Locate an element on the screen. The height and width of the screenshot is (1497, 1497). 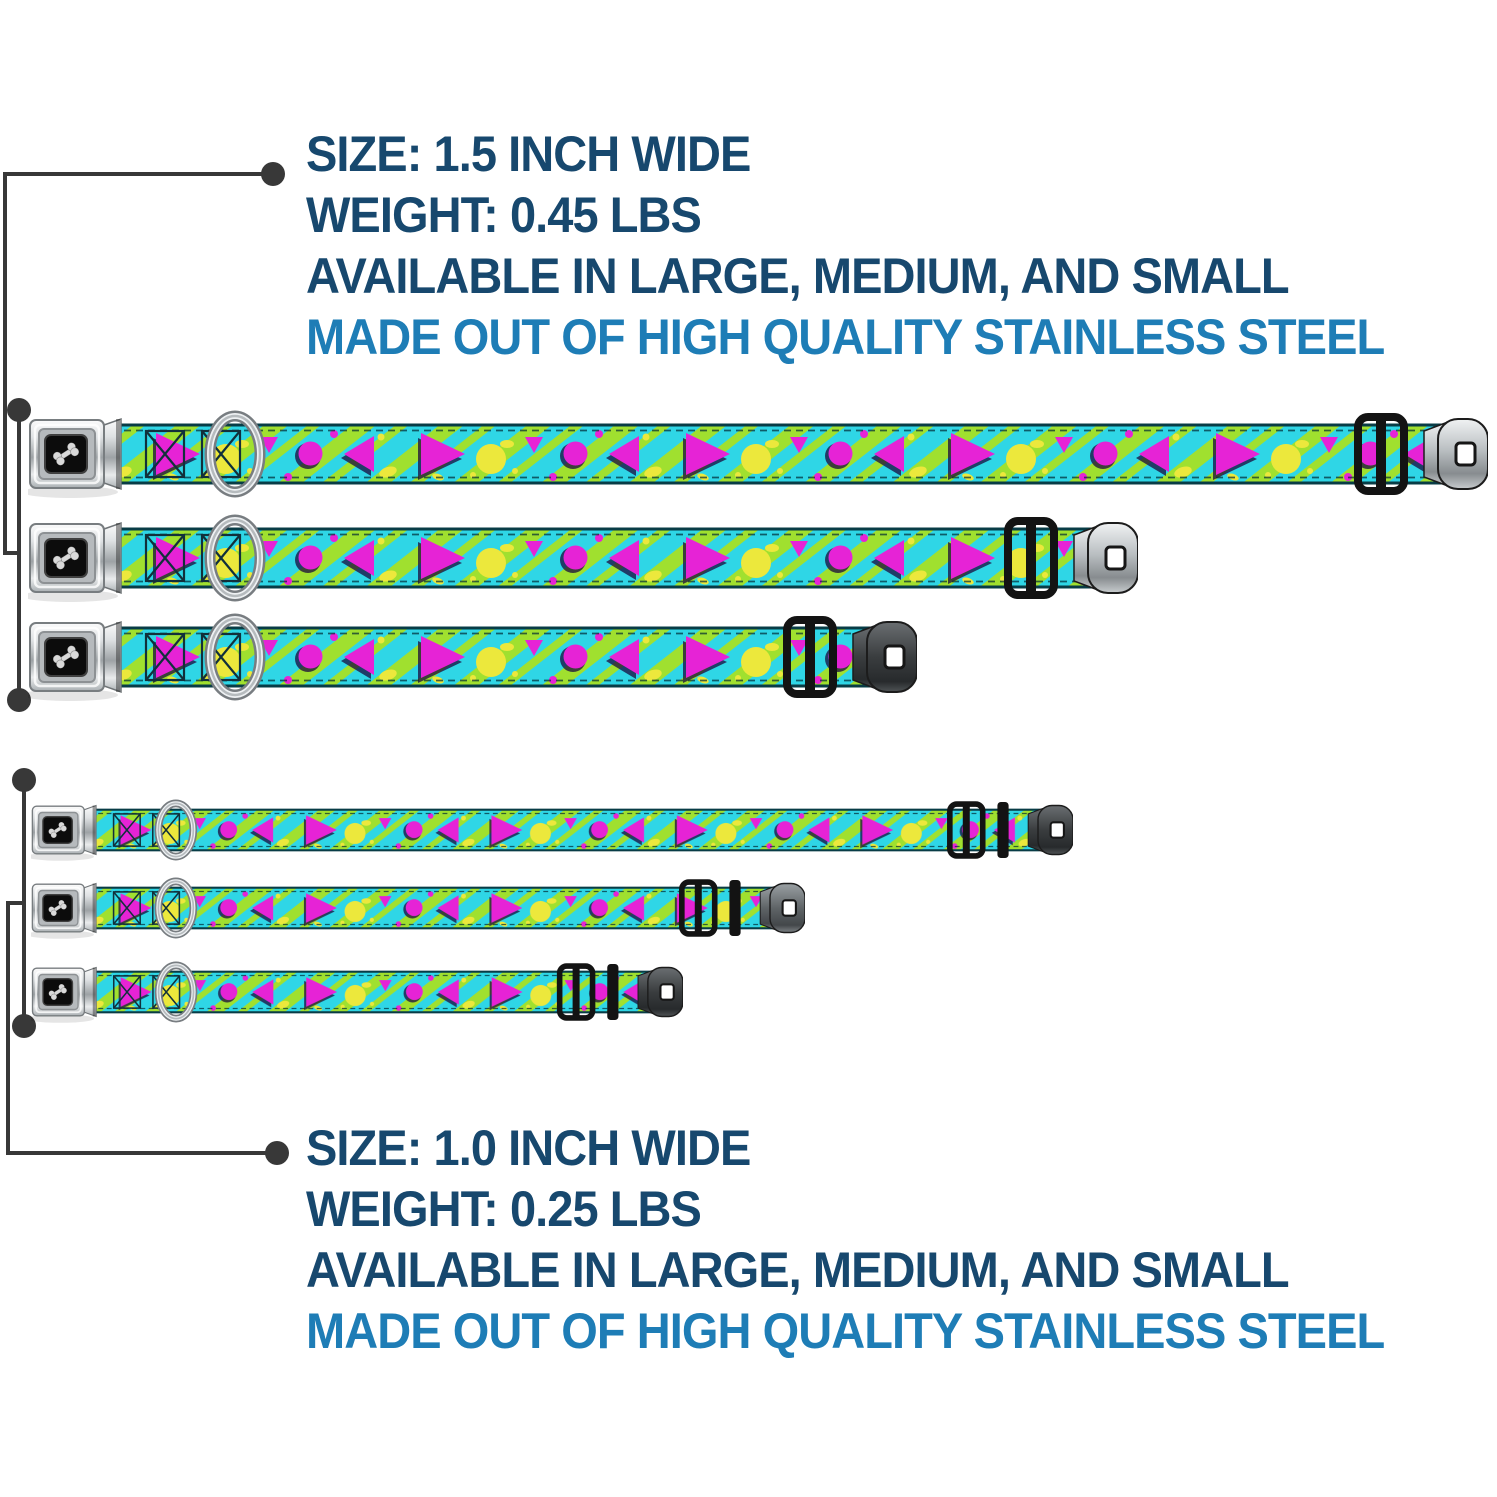
spec-size-label: SIZE: 1.0 INCH WIDE is located at coordinates (528, 1148).